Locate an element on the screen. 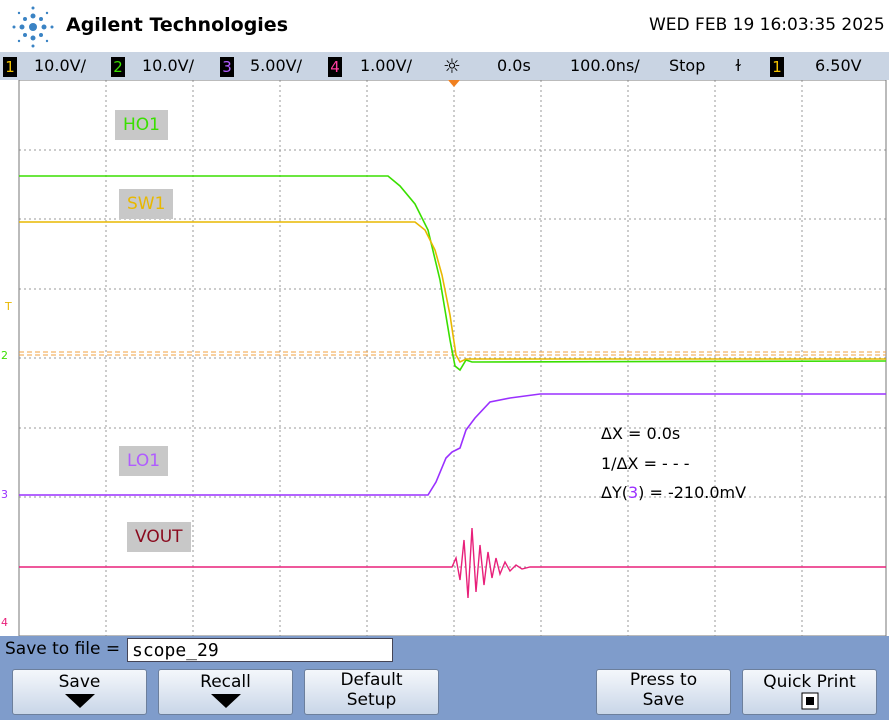 The image size is (889, 720). channel-scale: 5.00V/ is located at coordinates (276, 65).